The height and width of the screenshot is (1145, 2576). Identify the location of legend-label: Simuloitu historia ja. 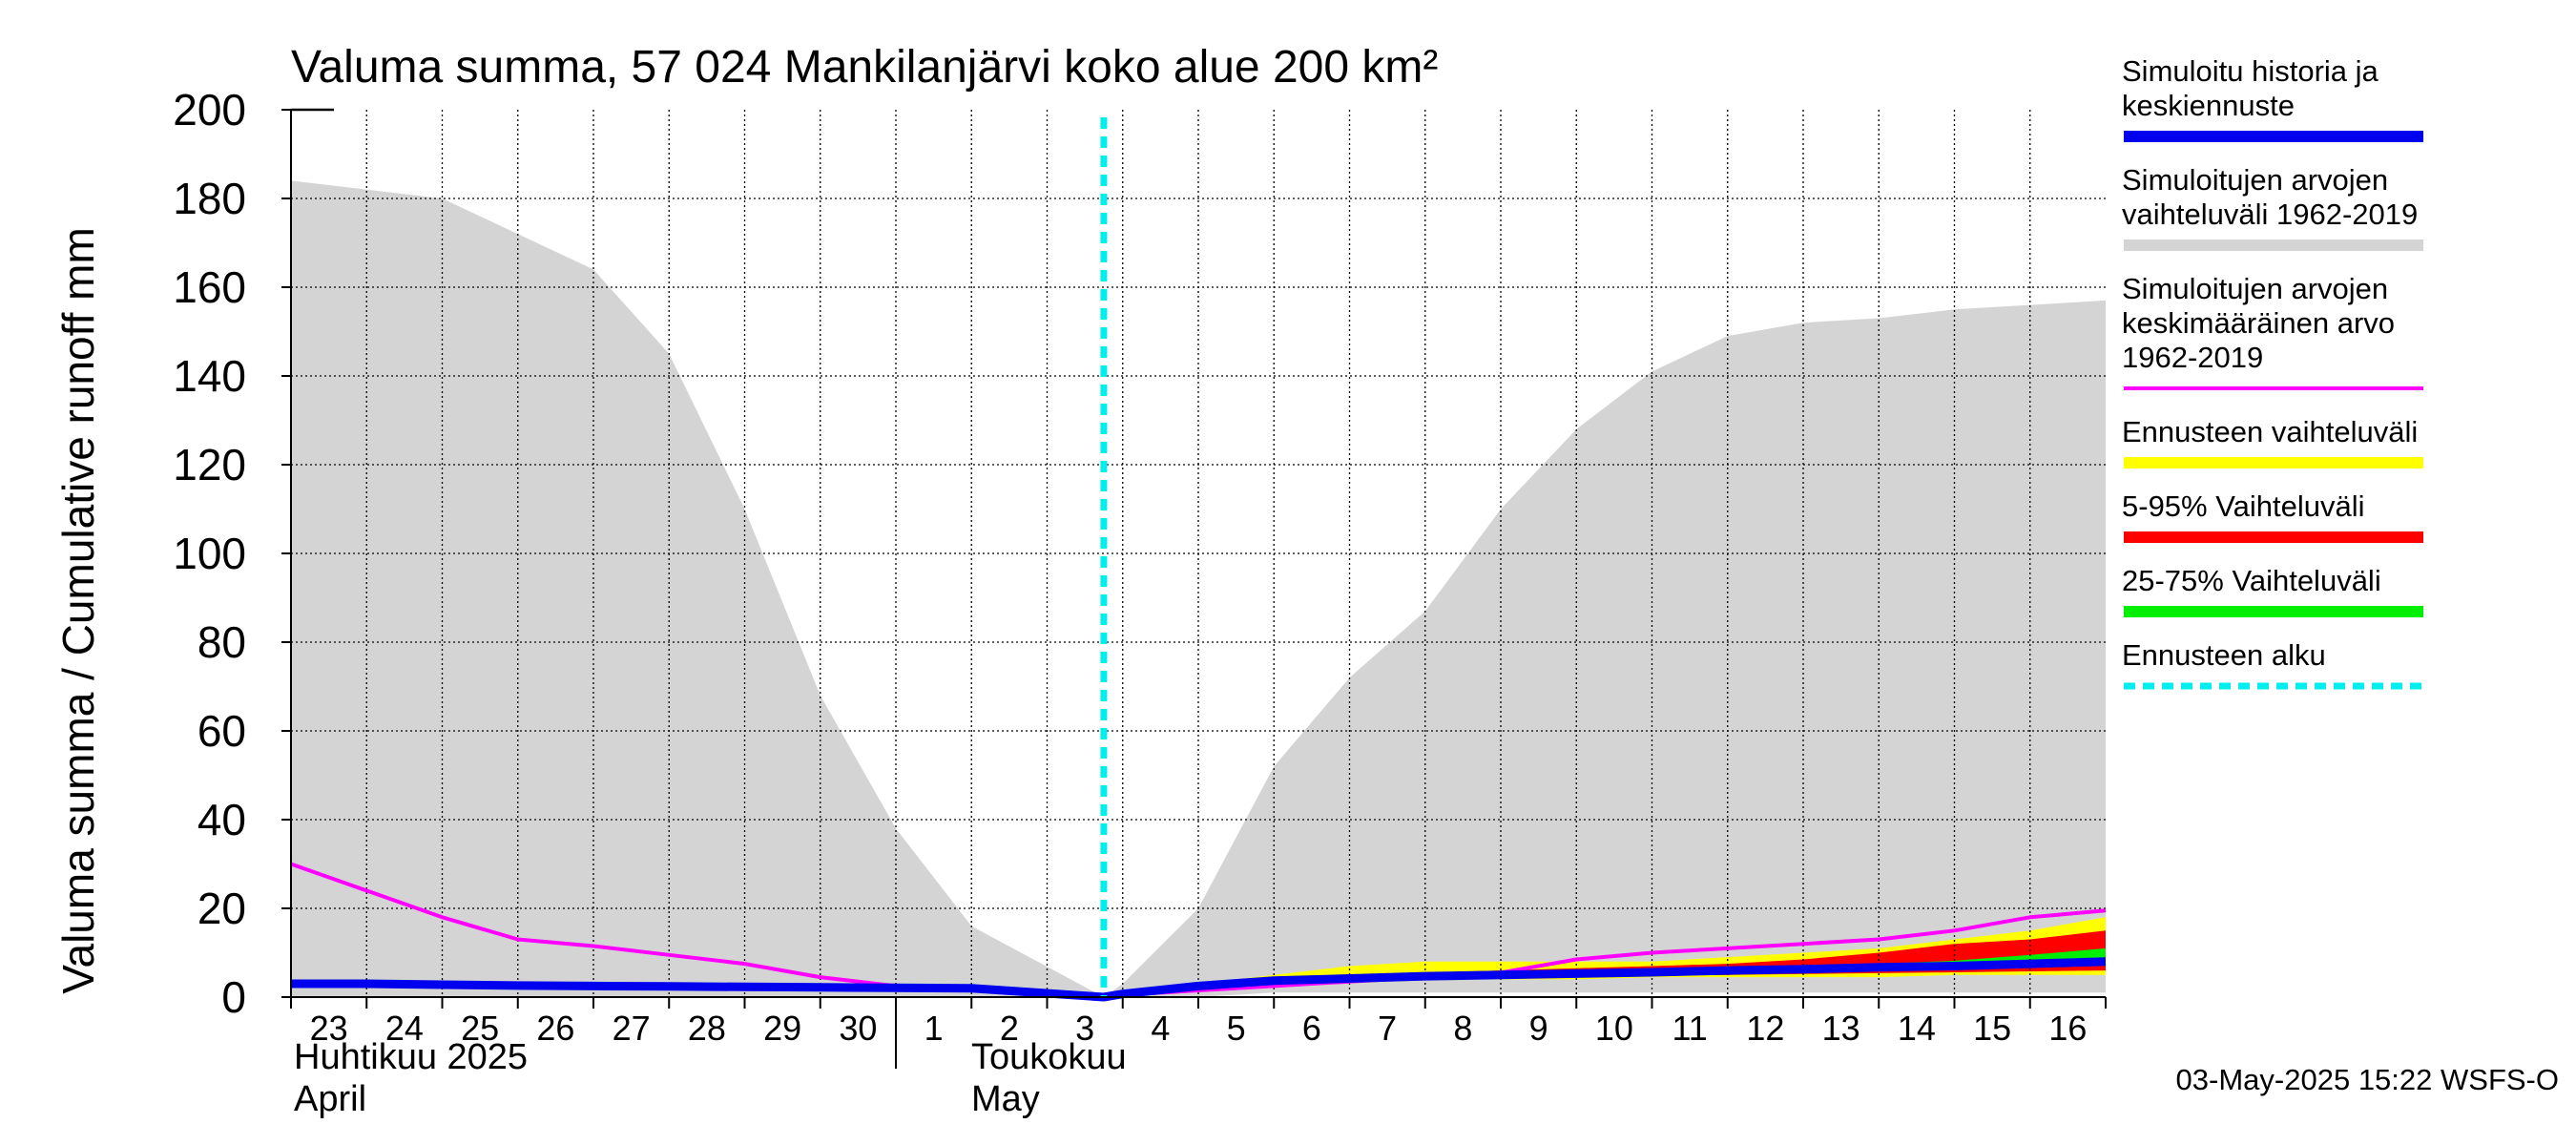
(2250, 71).